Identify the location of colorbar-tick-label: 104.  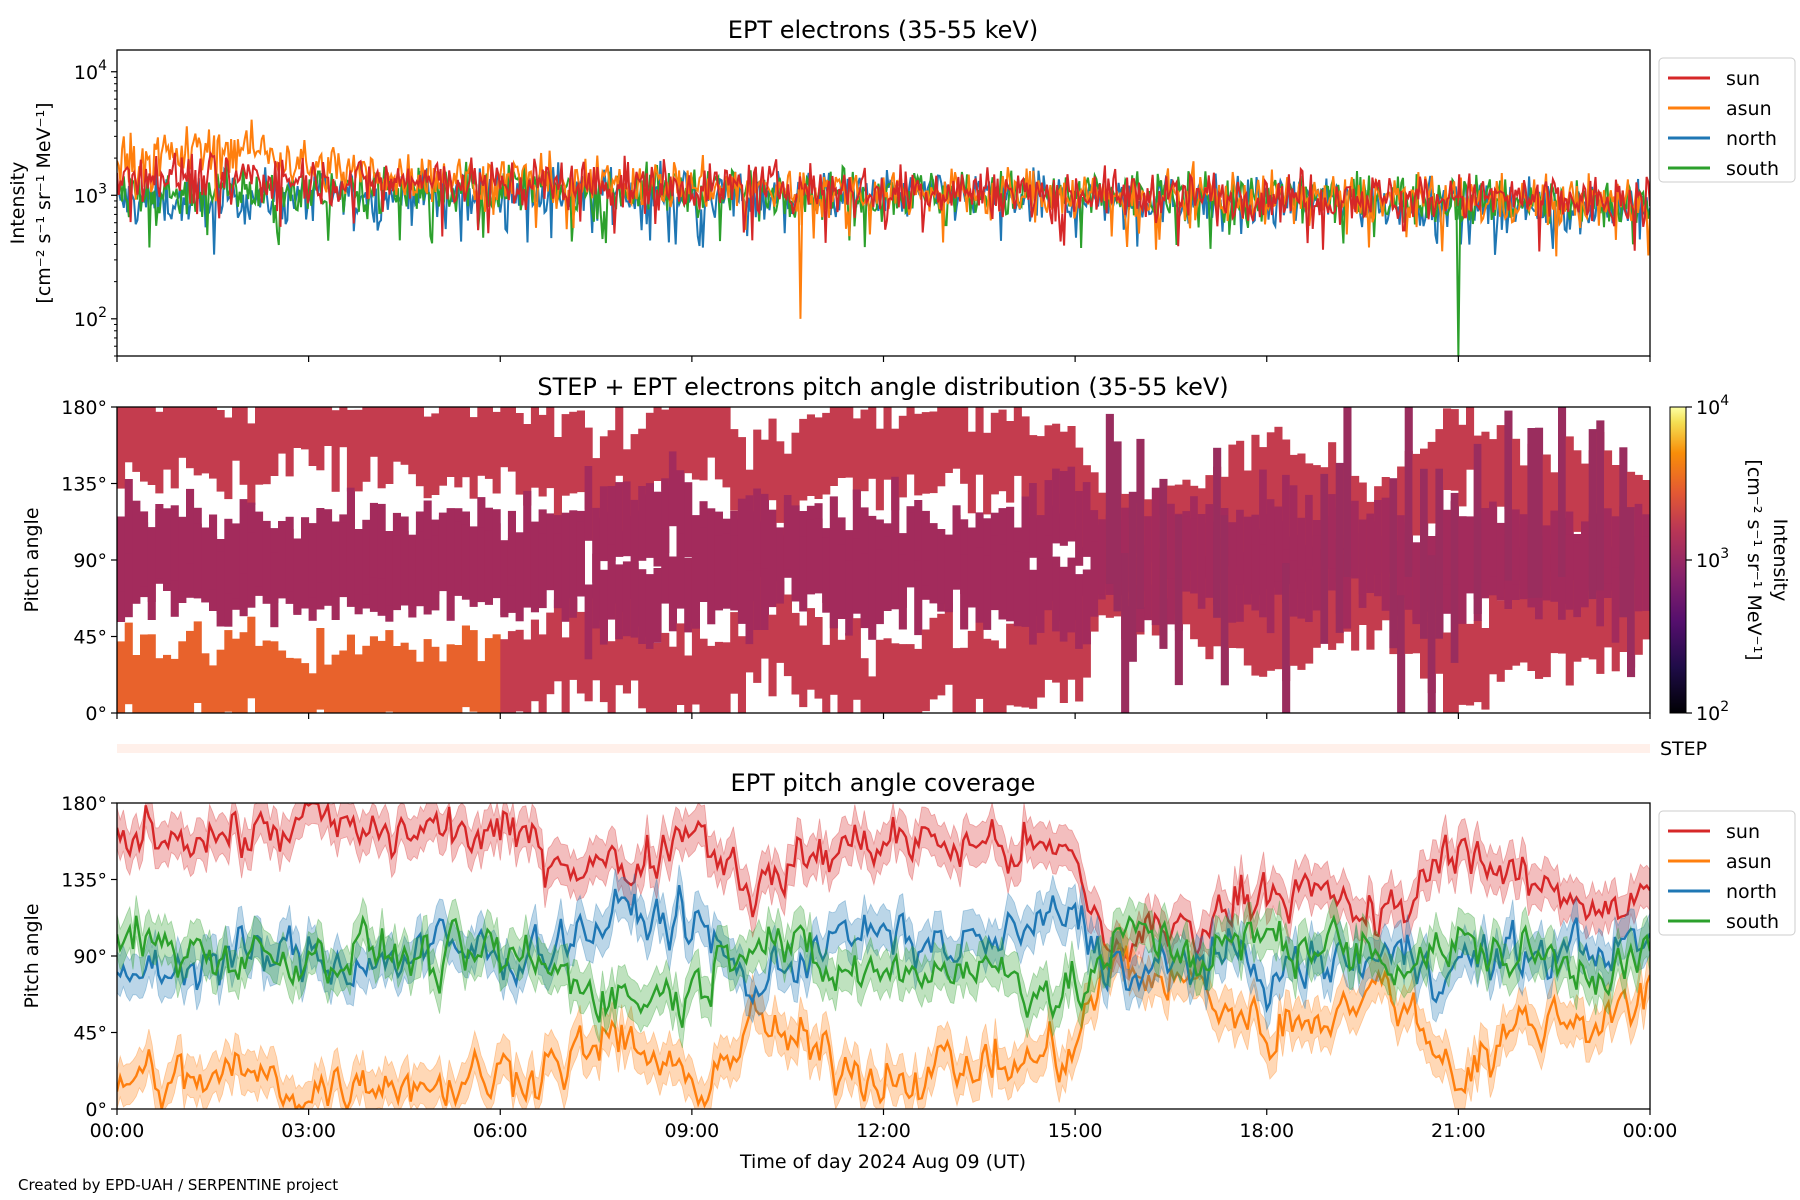
(1712, 406).